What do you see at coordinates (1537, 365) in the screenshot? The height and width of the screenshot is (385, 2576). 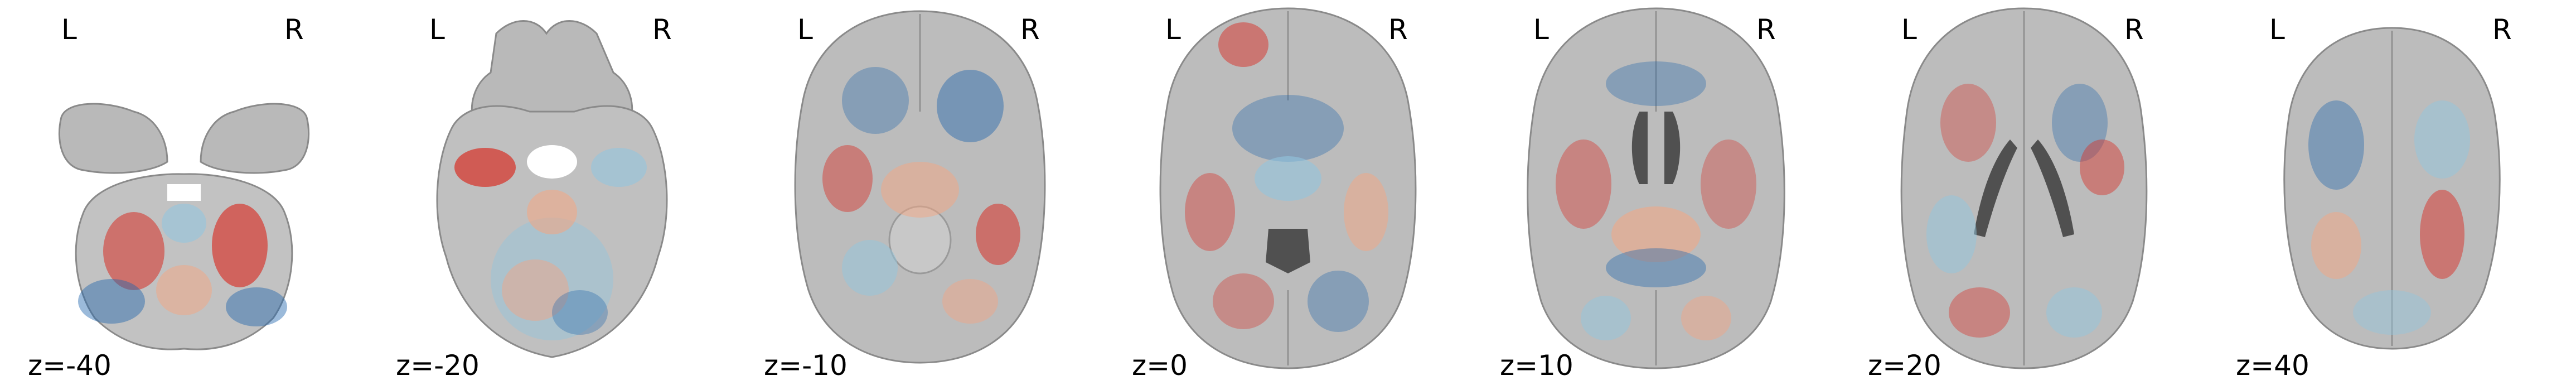 I see `slice-coordinate-label: z=10` at bounding box center [1537, 365].